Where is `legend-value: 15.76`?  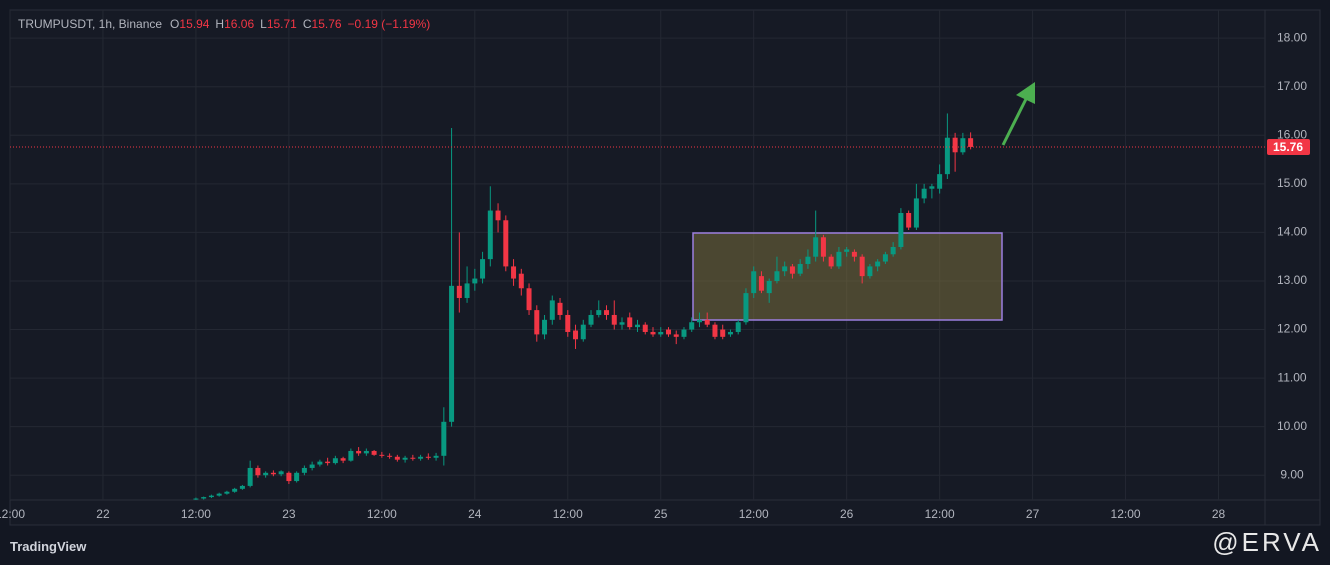 legend-value: 15.76 is located at coordinates (326, 24).